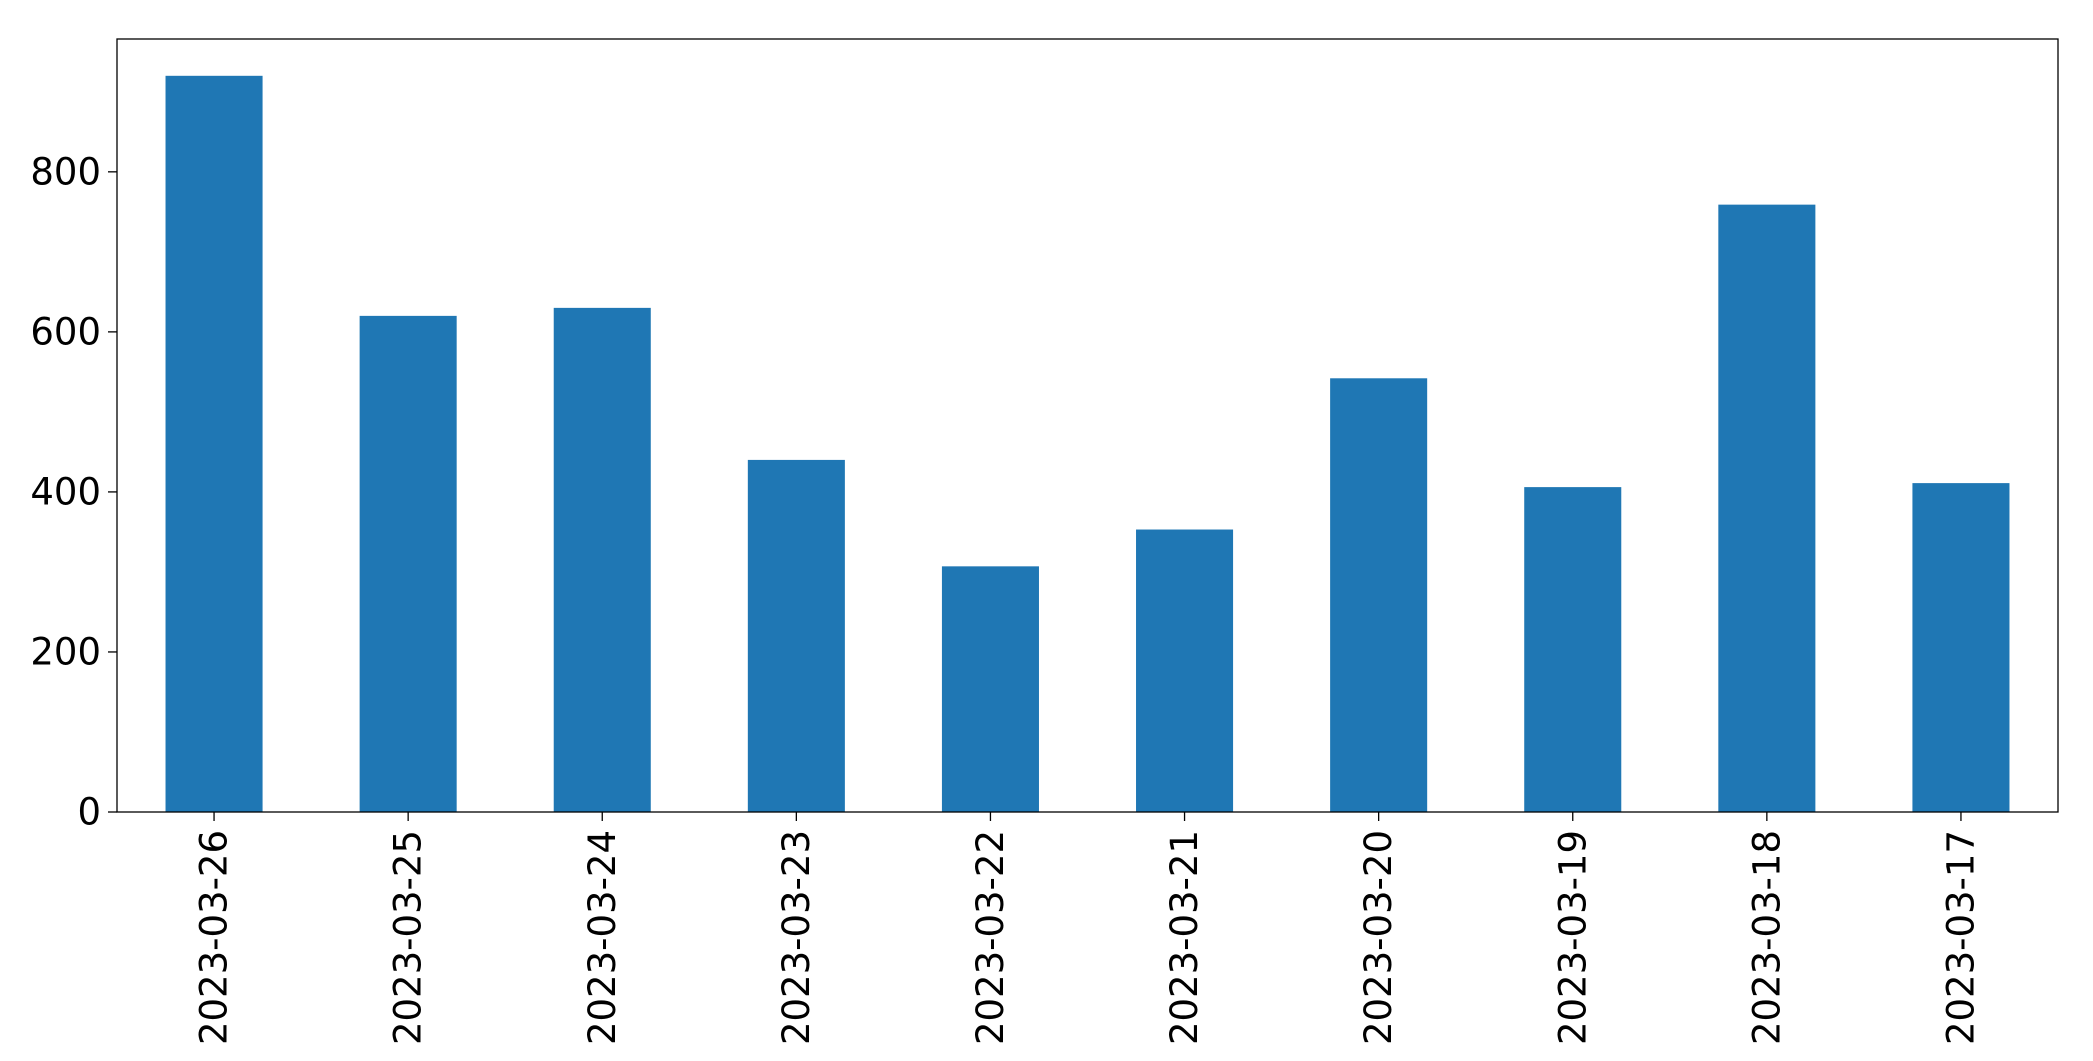  What do you see at coordinates (89, 812) in the screenshot?
I see `y-tick-label: 0` at bounding box center [89, 812].